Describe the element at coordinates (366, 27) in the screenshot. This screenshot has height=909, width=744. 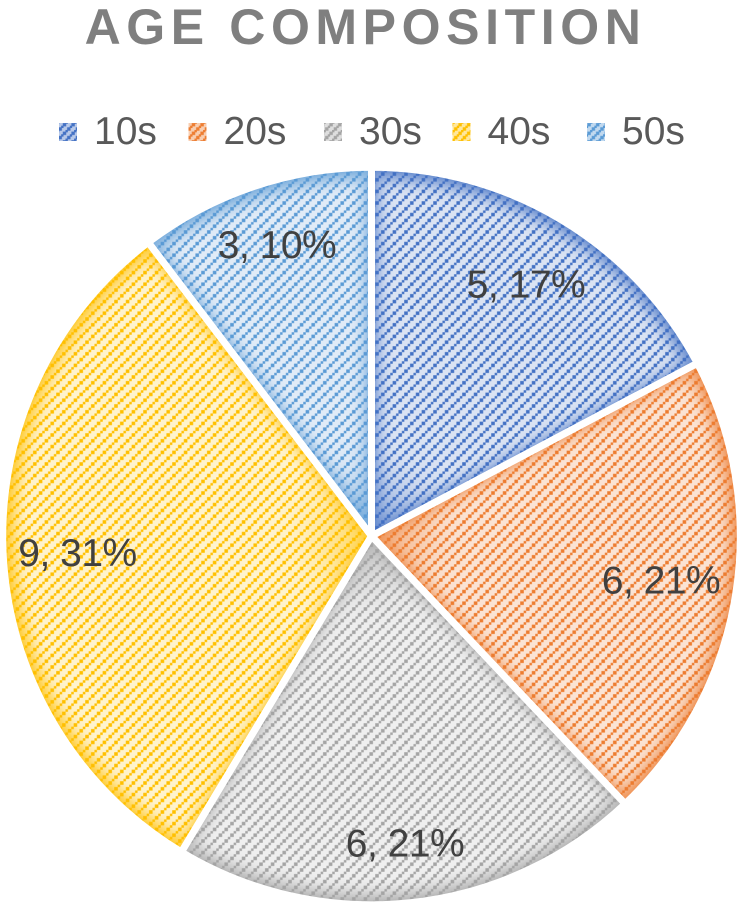
I see `svg-text: AGE COMPOSITION` at that location.